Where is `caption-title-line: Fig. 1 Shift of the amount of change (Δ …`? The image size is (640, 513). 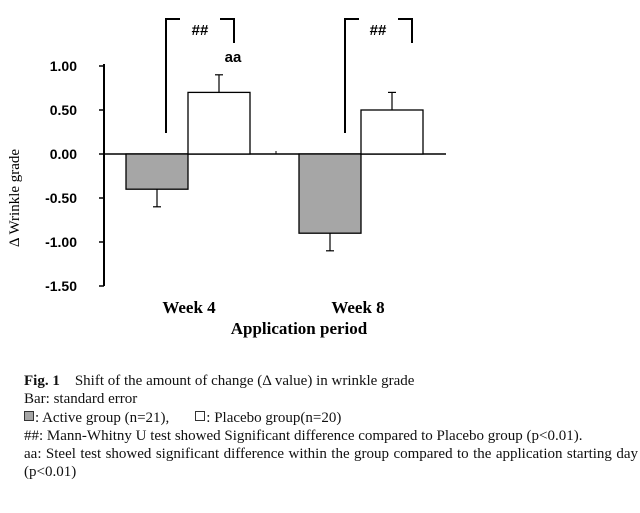 caption-title-line: Fig. 1 Shift of the amount of change (Δ … is located at coordinates (331, 381).